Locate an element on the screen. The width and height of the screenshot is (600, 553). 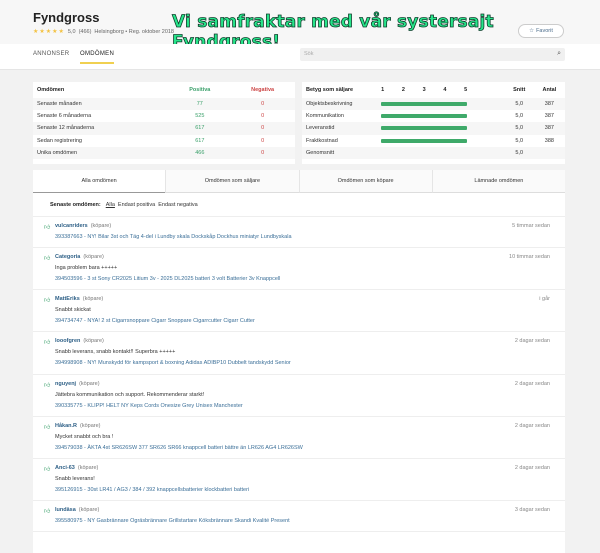
rating-label: Kommunikation is located at coordinates (325, 116).